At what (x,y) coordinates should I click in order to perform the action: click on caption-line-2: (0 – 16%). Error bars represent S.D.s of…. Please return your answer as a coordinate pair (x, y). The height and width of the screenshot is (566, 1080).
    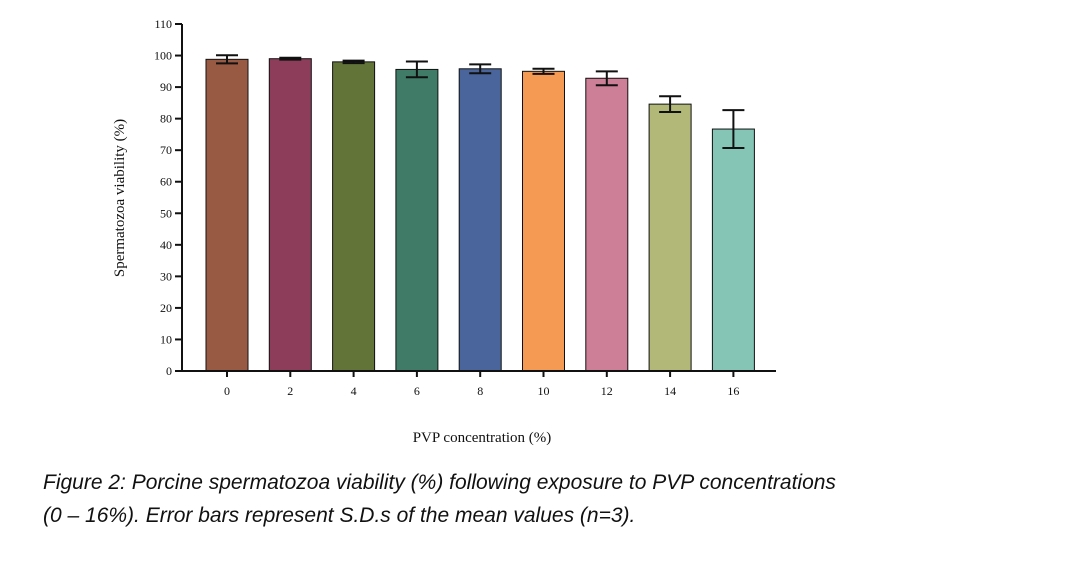
    Looking at the image, I should click on (339, 515).